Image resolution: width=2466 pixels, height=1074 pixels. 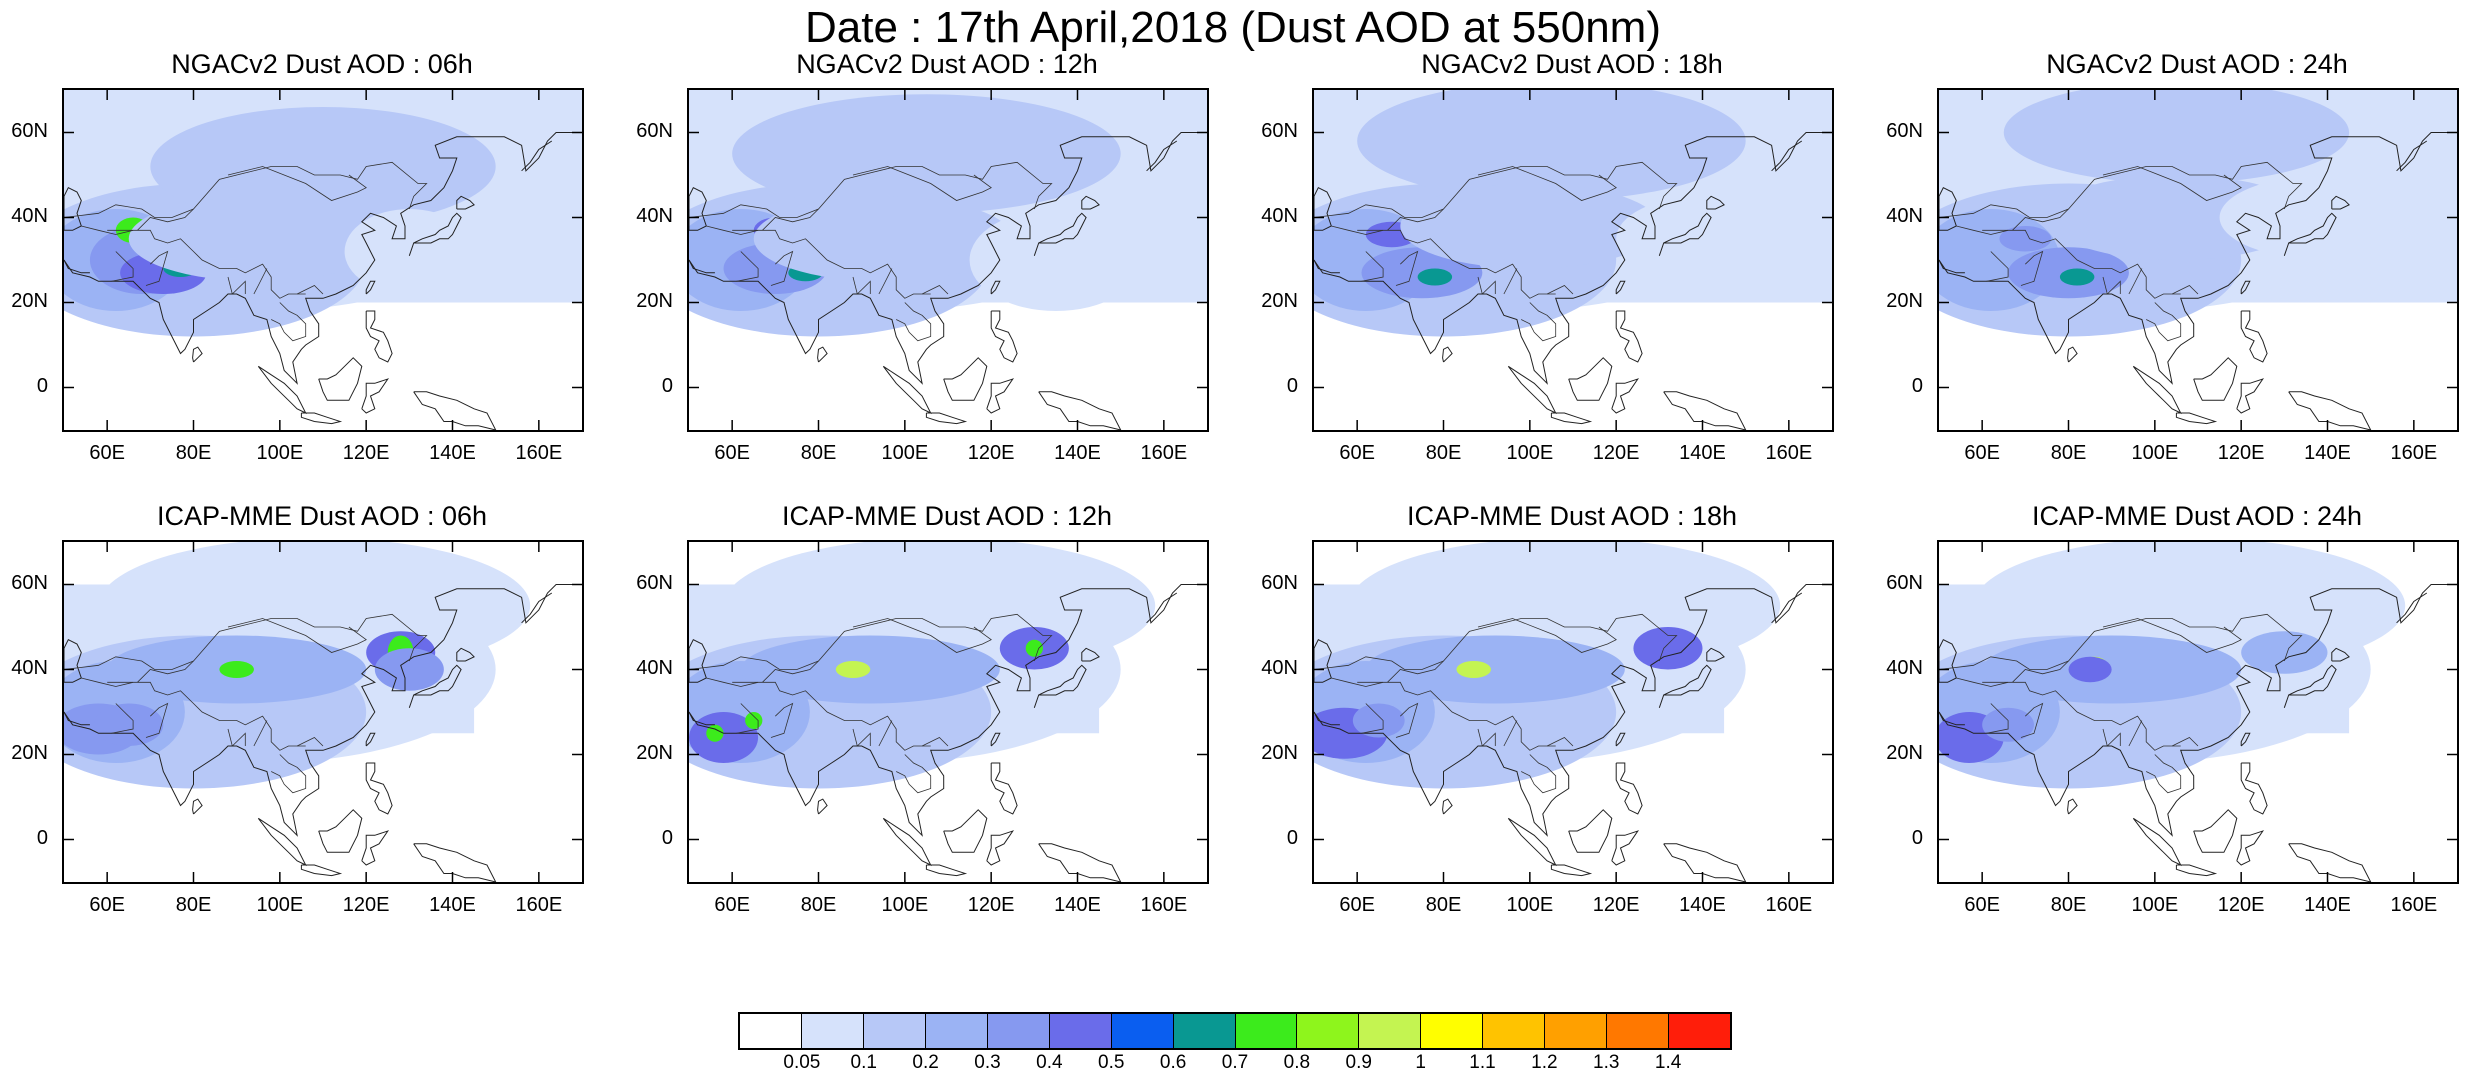 What do you see at coordinates (1049, 1062) in the screenshot?
I see `colorbar-label: 0.4` at bounding box center [1049, 1062].